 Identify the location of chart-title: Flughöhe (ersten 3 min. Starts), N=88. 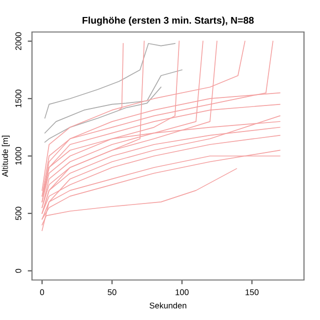
(168, 21).